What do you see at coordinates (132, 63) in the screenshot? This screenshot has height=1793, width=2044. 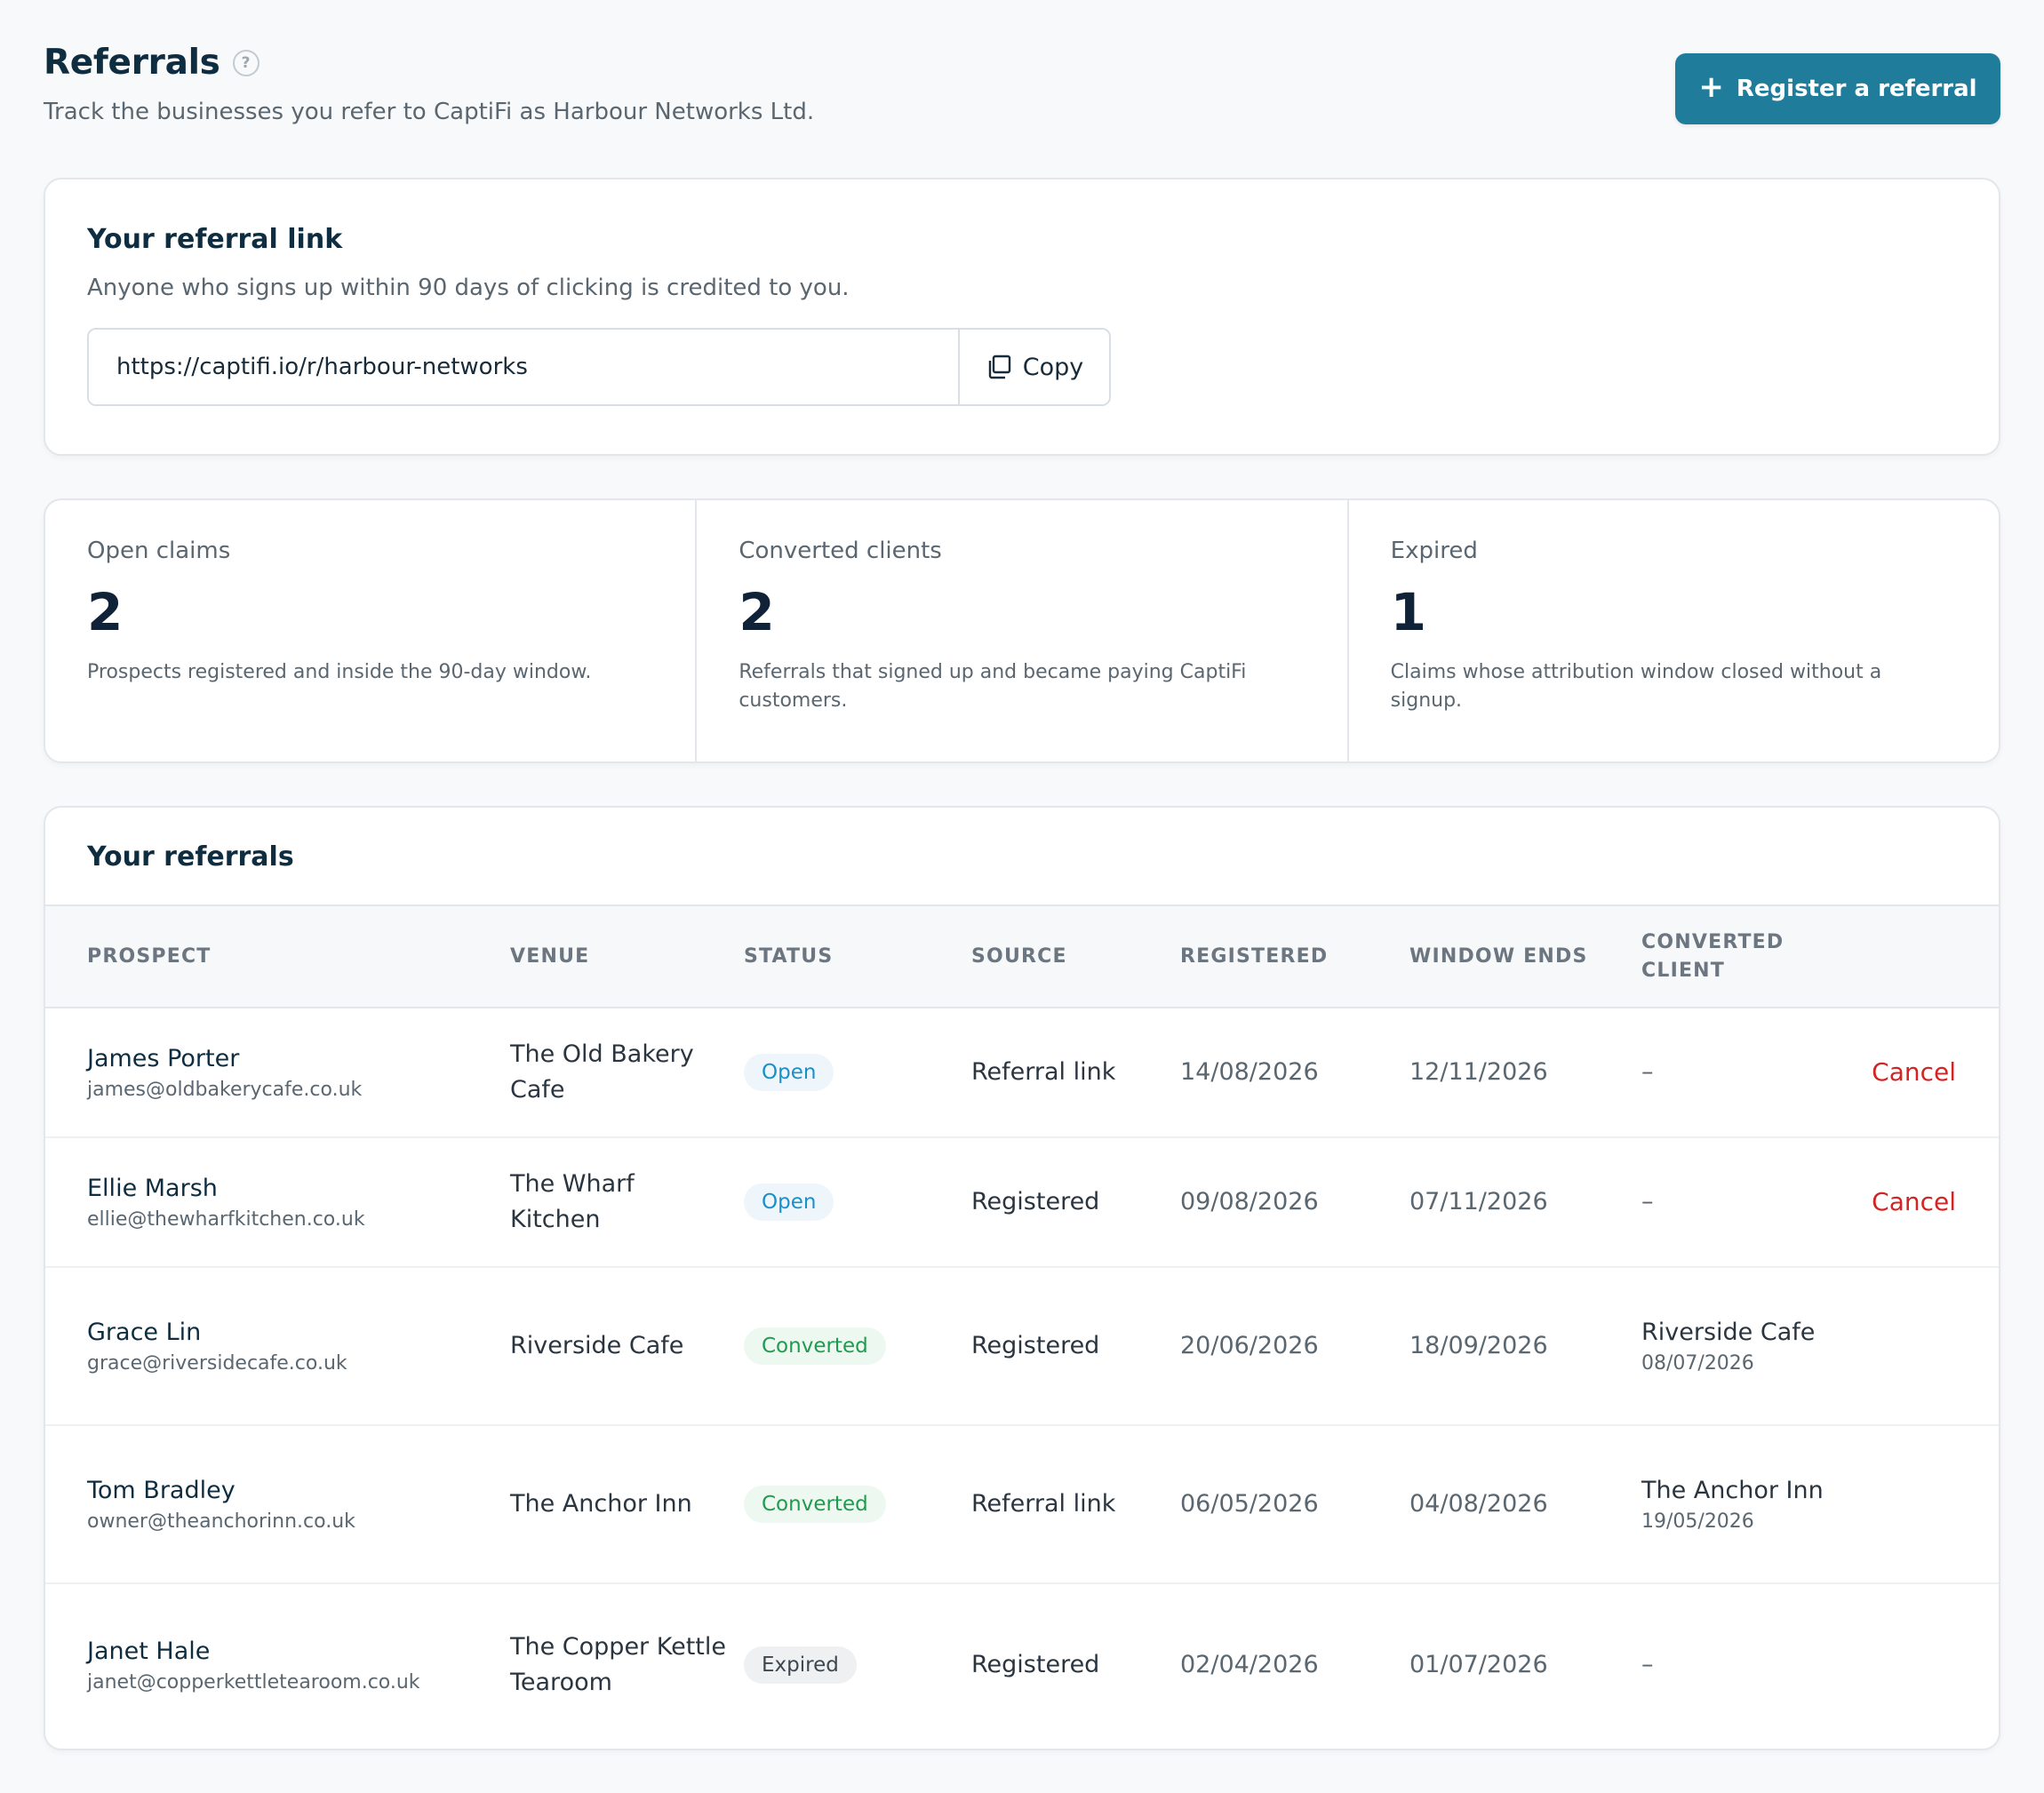 I see `page-title: Referrals` at bounding box center [132, 63].